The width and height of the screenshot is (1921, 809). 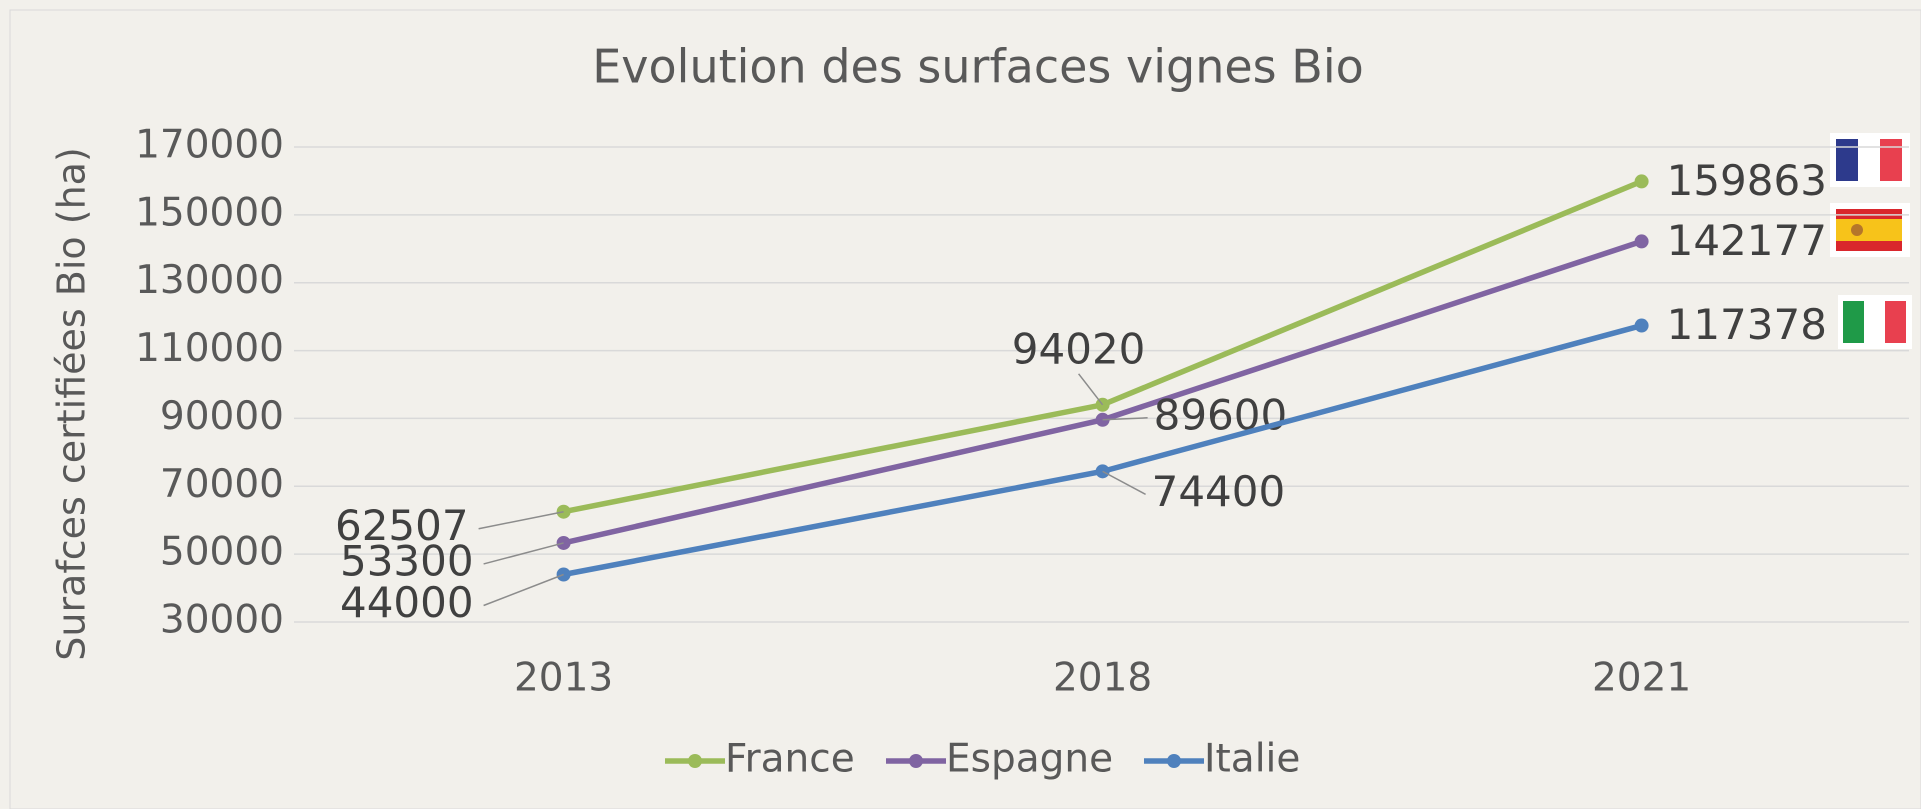 What do you see at coordinates (209, 145) in the screenshot?
I see `y-tick-label: 170000` at bounding box center [209, 145].